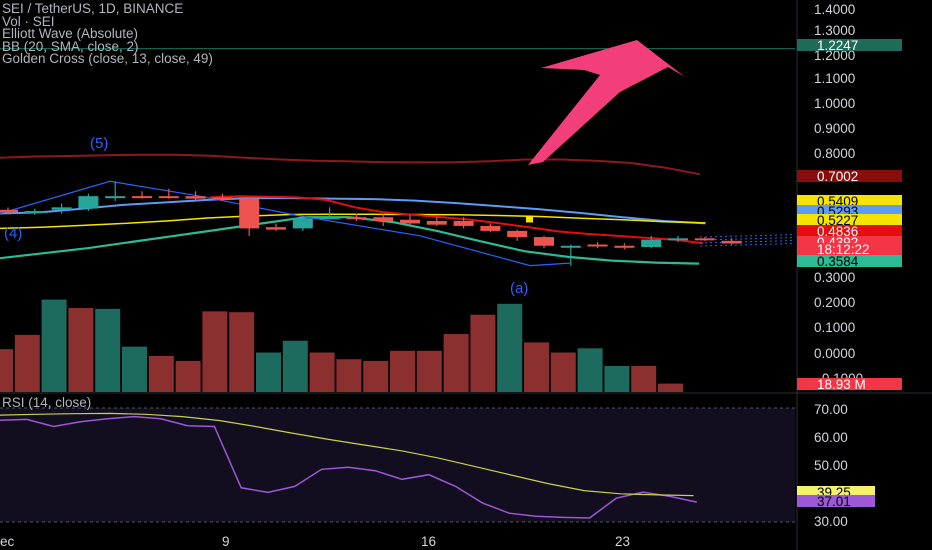 The image size is (932, 550). Describe the element at coordinates (834, 78) in the screenshot. I see `price-axis-tick: 1.1000` at that location.